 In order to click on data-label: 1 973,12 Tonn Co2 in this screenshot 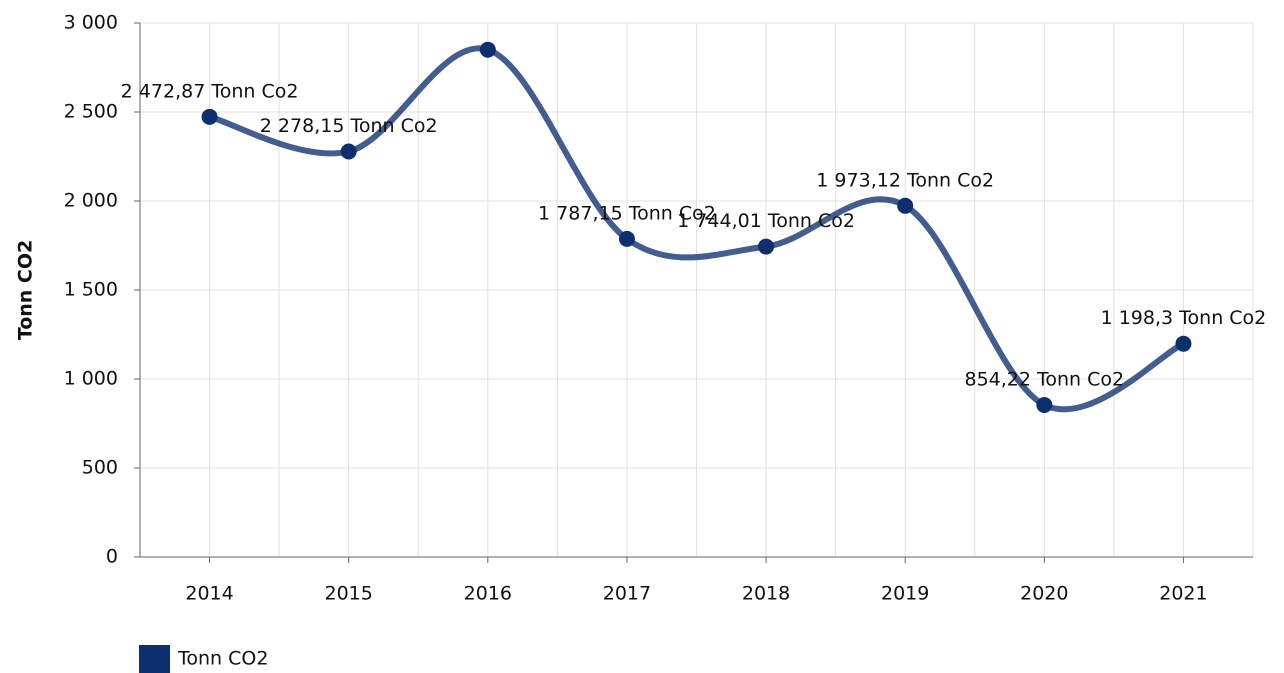, I will do `click(905, 180)`.